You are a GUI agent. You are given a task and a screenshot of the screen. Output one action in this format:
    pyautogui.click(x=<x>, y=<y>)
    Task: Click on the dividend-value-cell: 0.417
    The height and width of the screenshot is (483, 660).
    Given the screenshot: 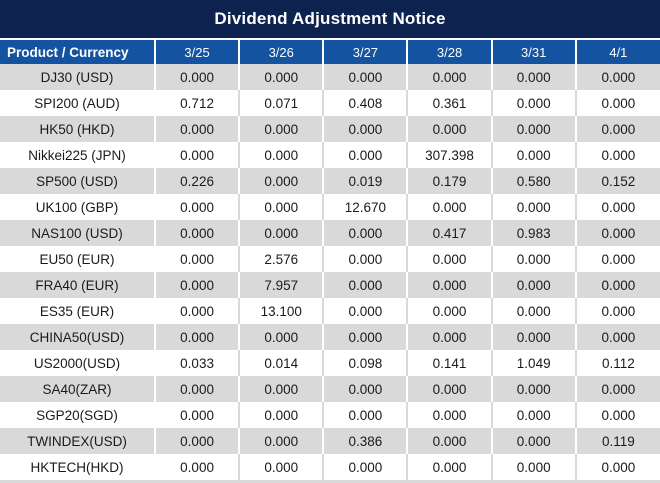 What is the action you would take?
    pyautogui.click(x=450, y=233)
    